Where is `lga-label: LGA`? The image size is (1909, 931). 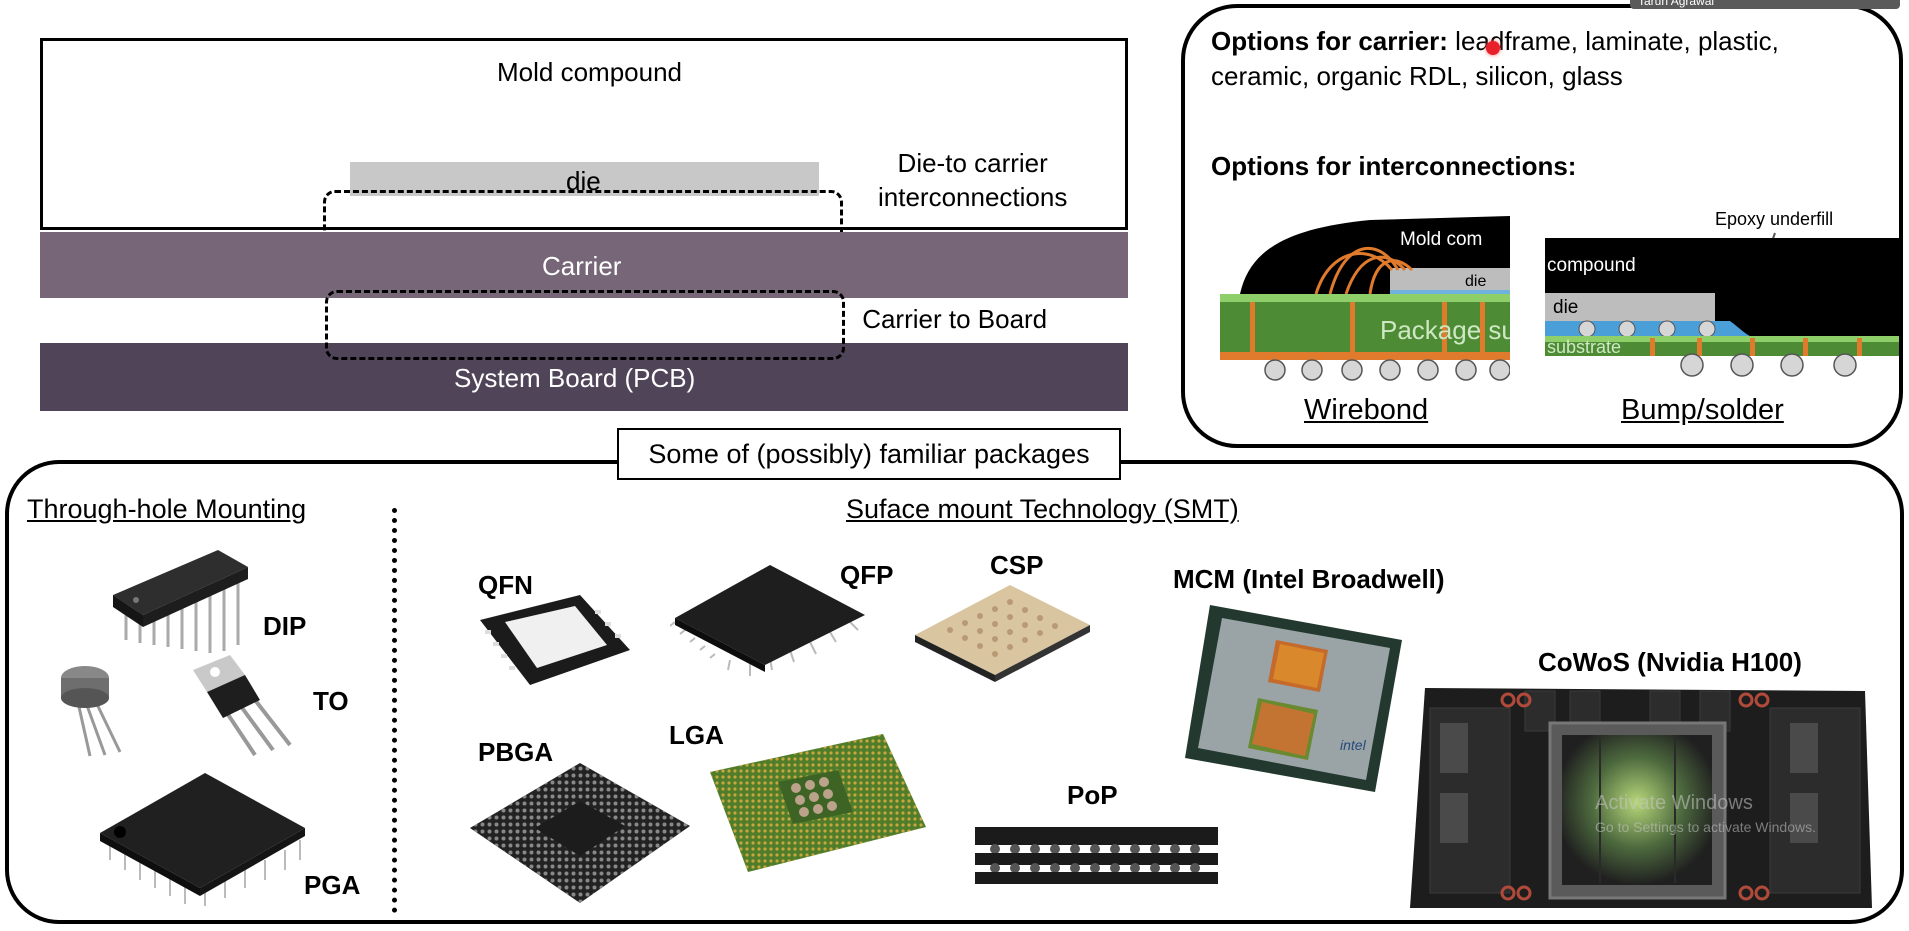 lga-label: LGA is located at coordinates (696, 735).